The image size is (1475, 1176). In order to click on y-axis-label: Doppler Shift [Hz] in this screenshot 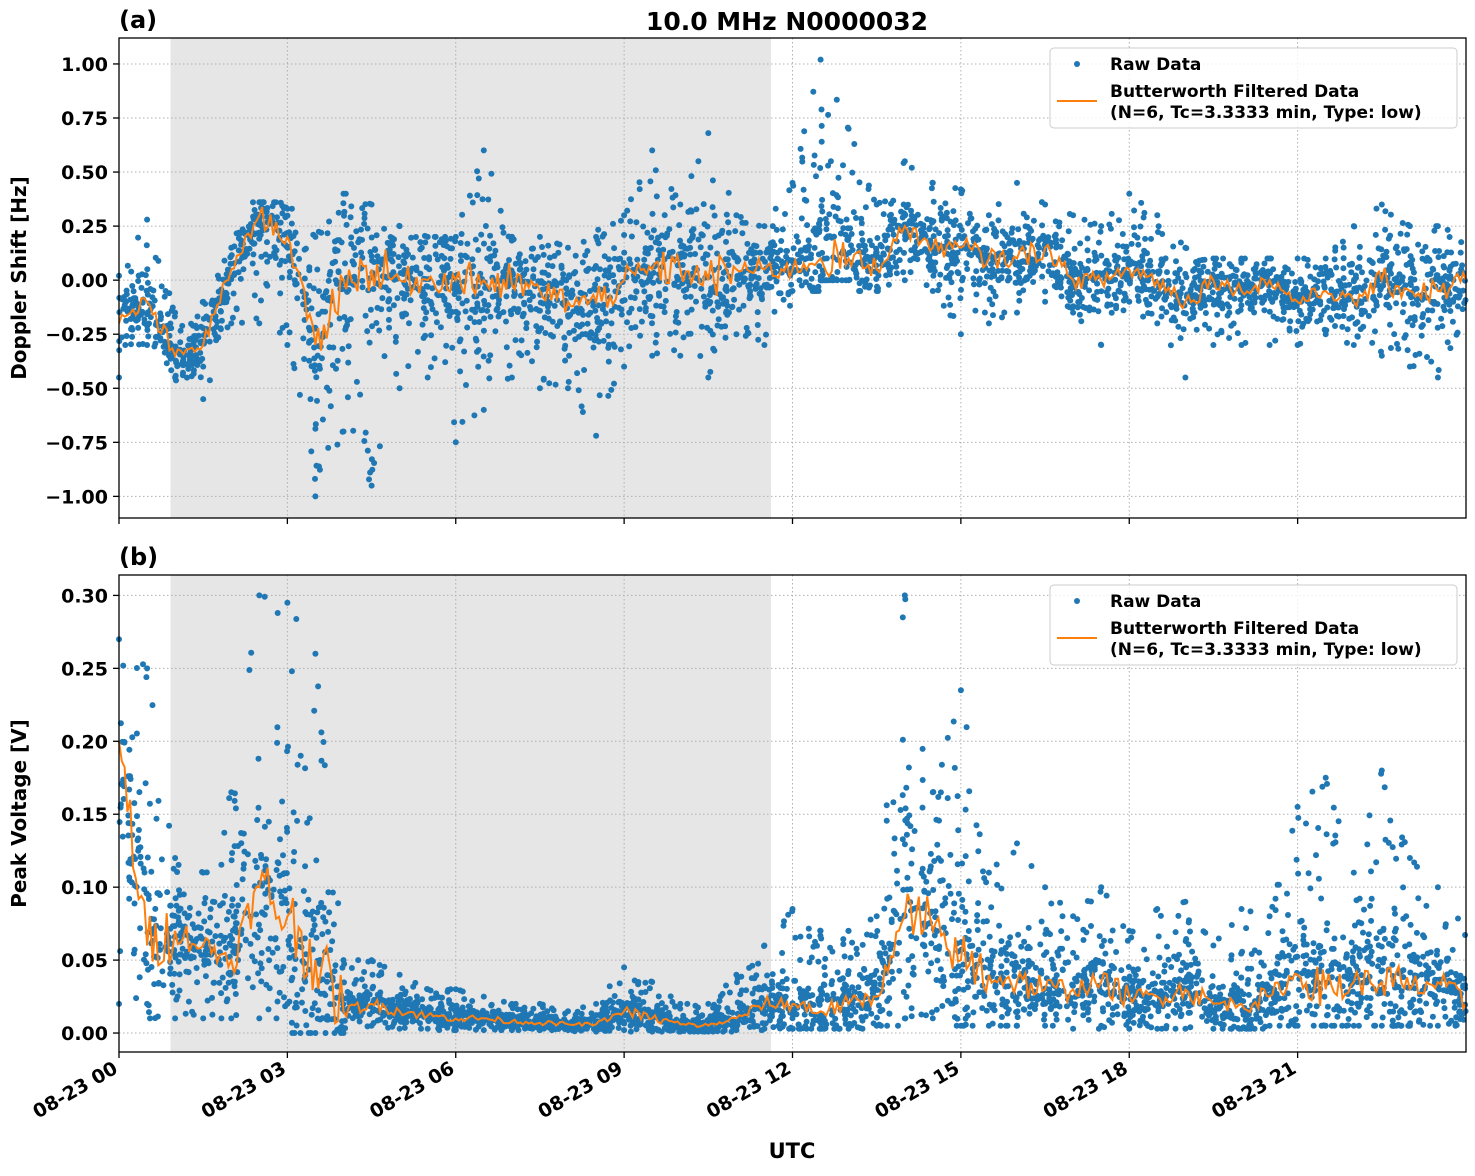, I will do `click(19, 278)`.